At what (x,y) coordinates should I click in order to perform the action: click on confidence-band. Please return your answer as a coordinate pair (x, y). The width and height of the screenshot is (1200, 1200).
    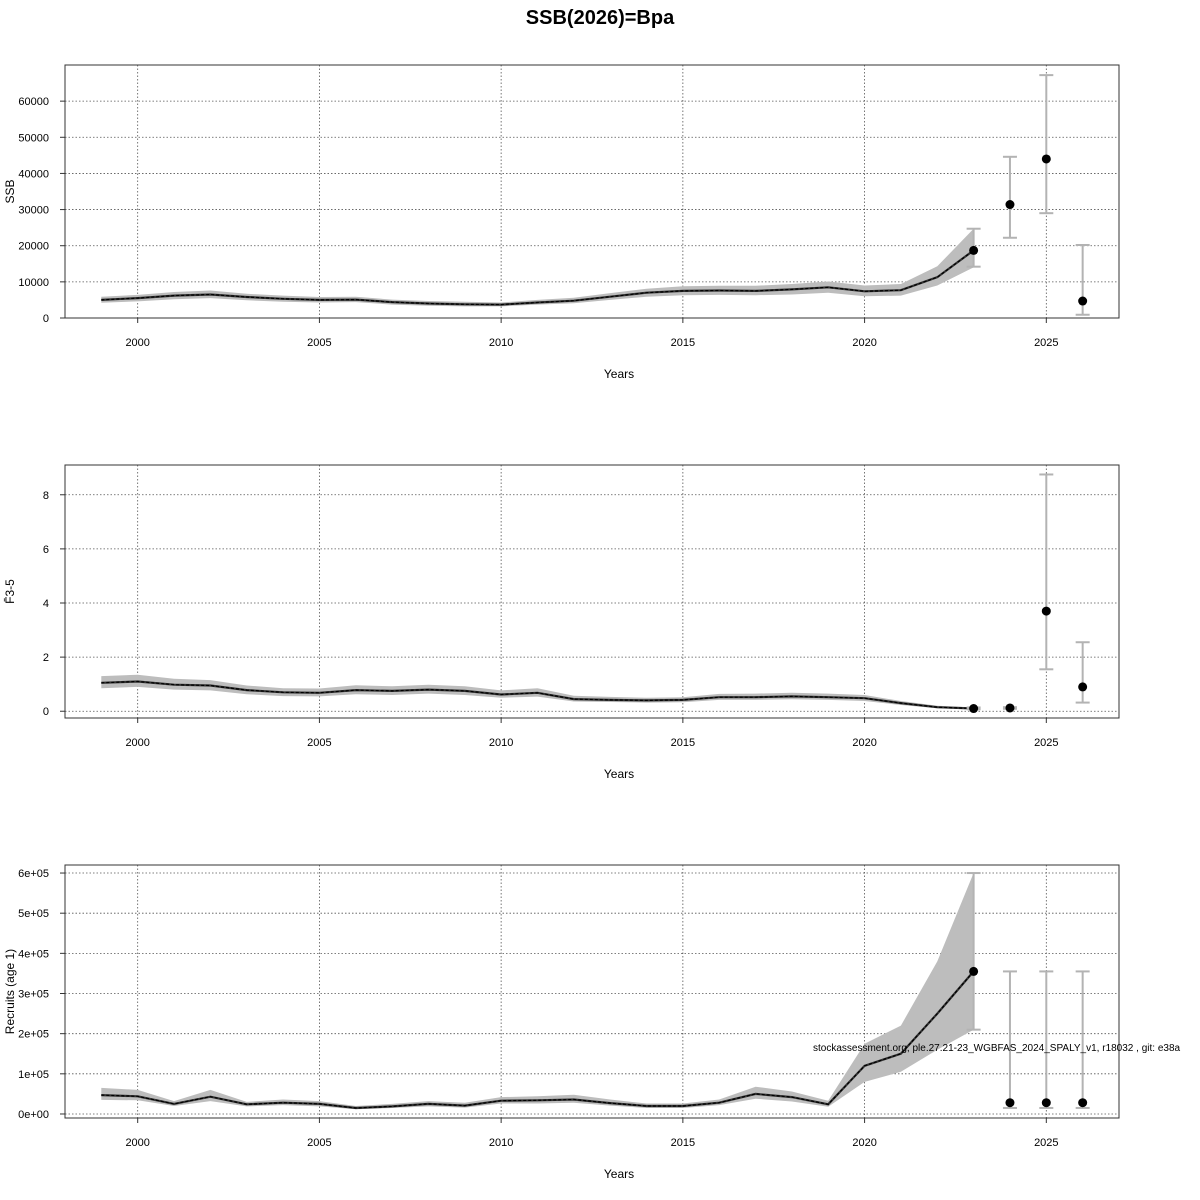
    Looking at the image, I should click on (537, 267).